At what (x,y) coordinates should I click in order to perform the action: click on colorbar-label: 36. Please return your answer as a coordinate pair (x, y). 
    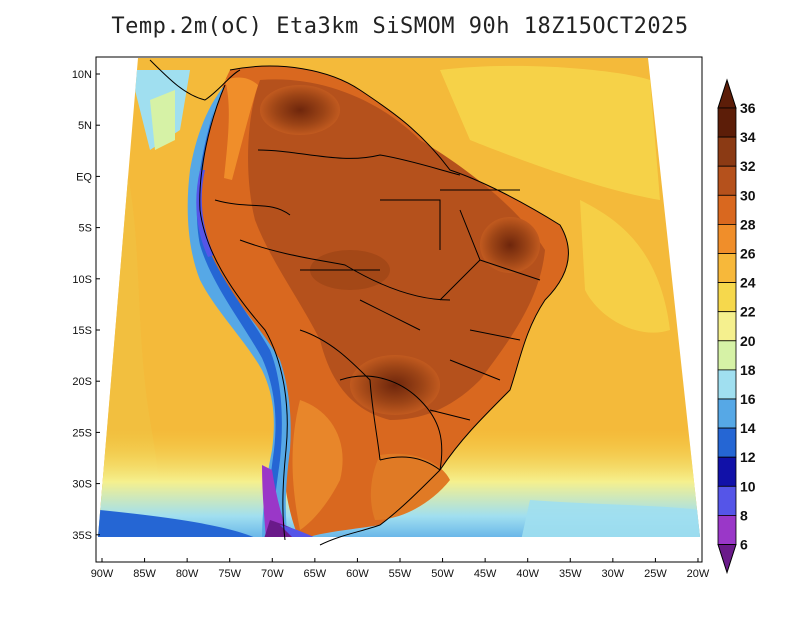
    Looking at the image, I should click on (748, 108).